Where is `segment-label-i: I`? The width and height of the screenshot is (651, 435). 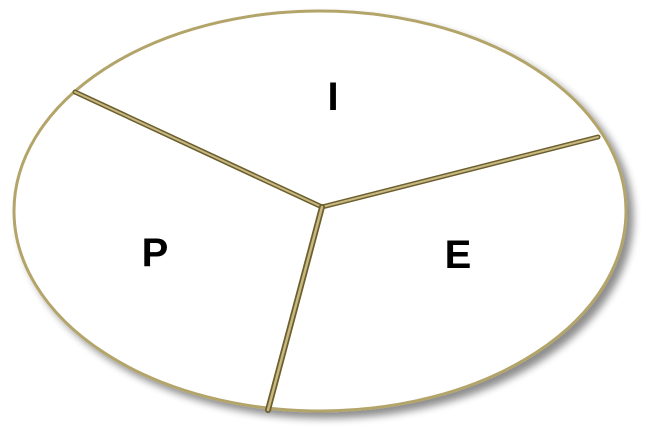
segment-label-i: I is located at coordinates (332, 97).